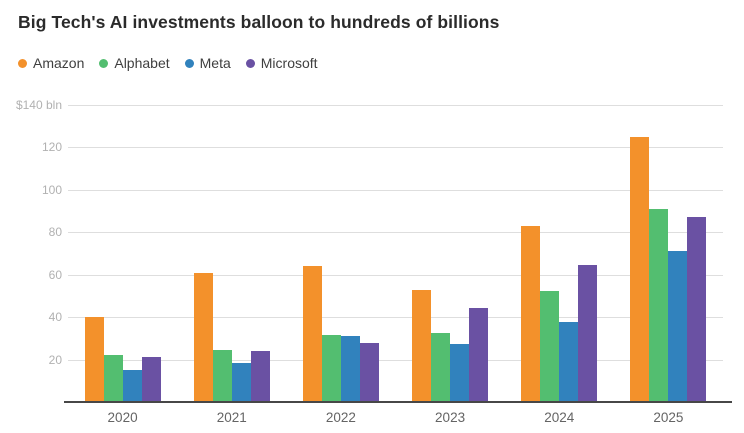  I want to click on legend-item-microsoft: Microsoft, so click(281, 63).